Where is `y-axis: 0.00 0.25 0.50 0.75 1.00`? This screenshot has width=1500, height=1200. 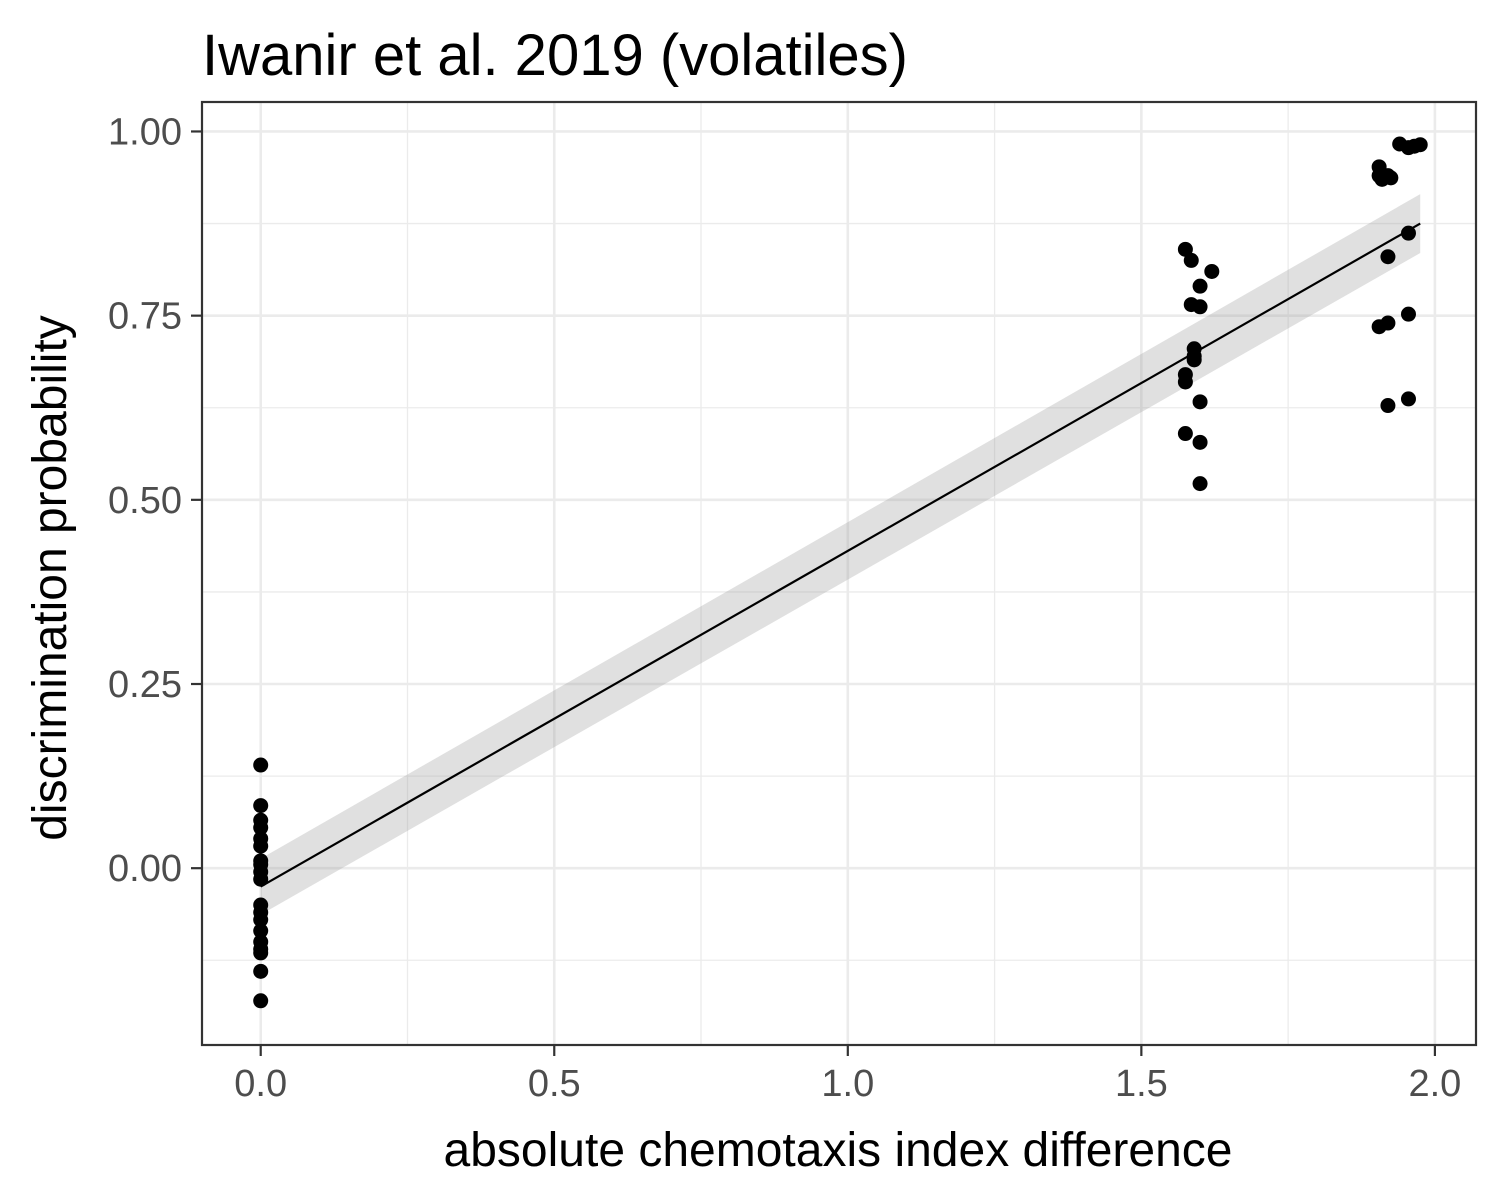 y-axis: 0.00 0.25 0.50 0.75 1.00 is located at coordinates (155, 500).